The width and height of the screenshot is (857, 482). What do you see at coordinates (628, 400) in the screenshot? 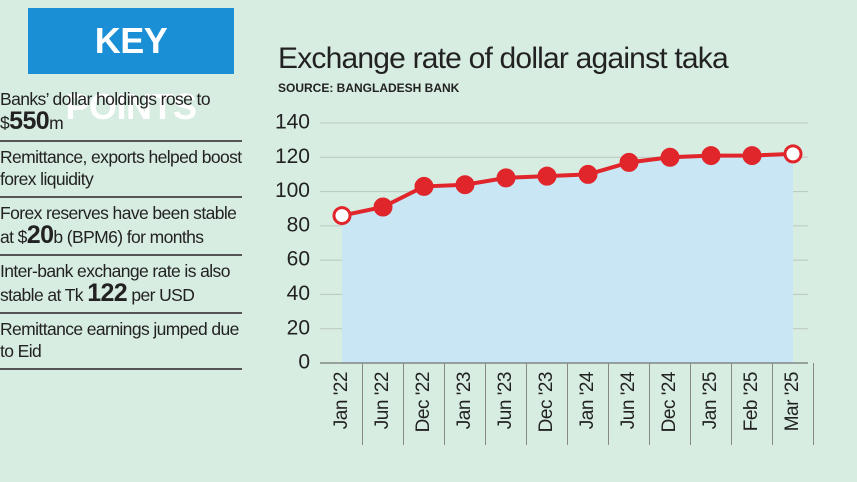
I see `x-tick-label: Jun '24` at bounding box center [628, 400].